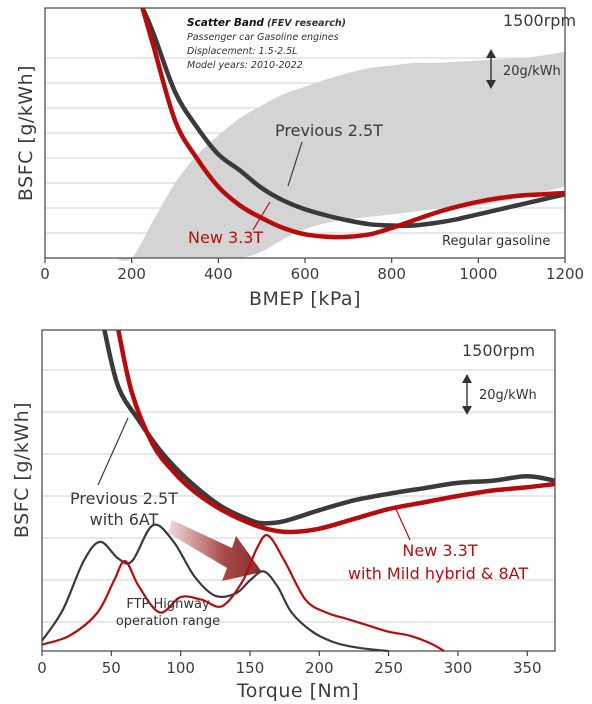  Describe the element at coordinates (180, 668) in the screenshot. I see `bottom-x-tick-label: 100` at that location.